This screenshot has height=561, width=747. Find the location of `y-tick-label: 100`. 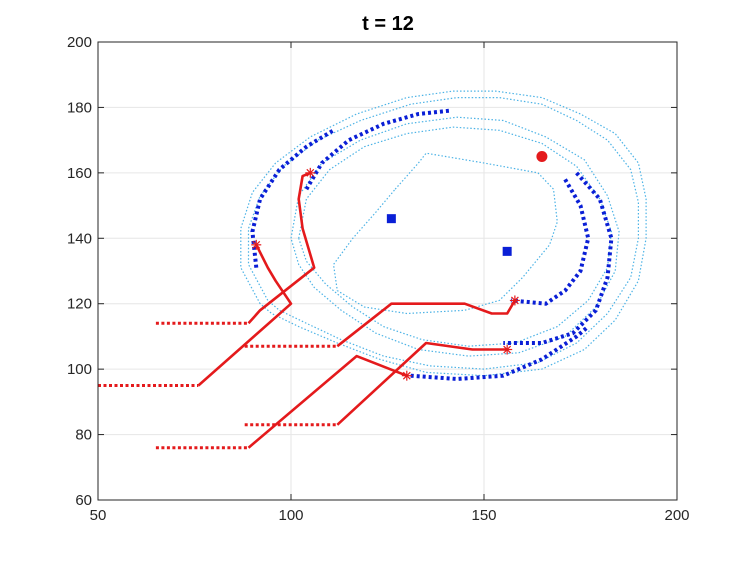

y-tick-label: 100 is located at coordinates (79, 369).